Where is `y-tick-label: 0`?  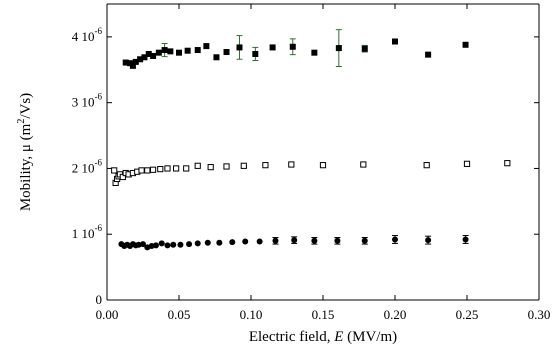 y-tick-label: 0 is located at coordinates (99, 299).